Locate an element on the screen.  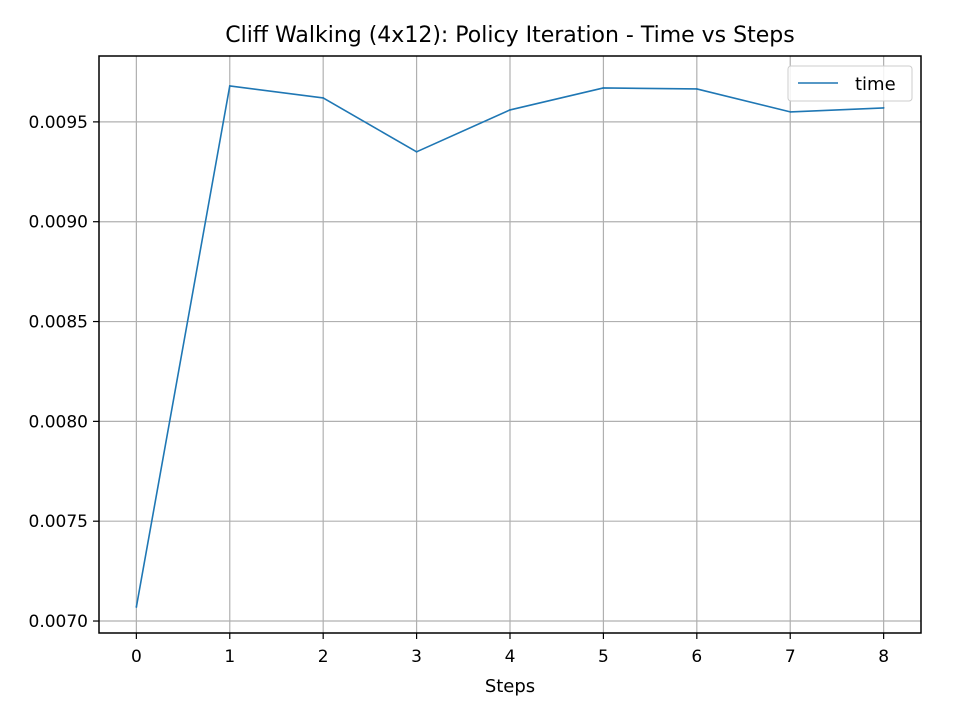
y-tick-label: 0.0070 is located at coordinates (58, 622).